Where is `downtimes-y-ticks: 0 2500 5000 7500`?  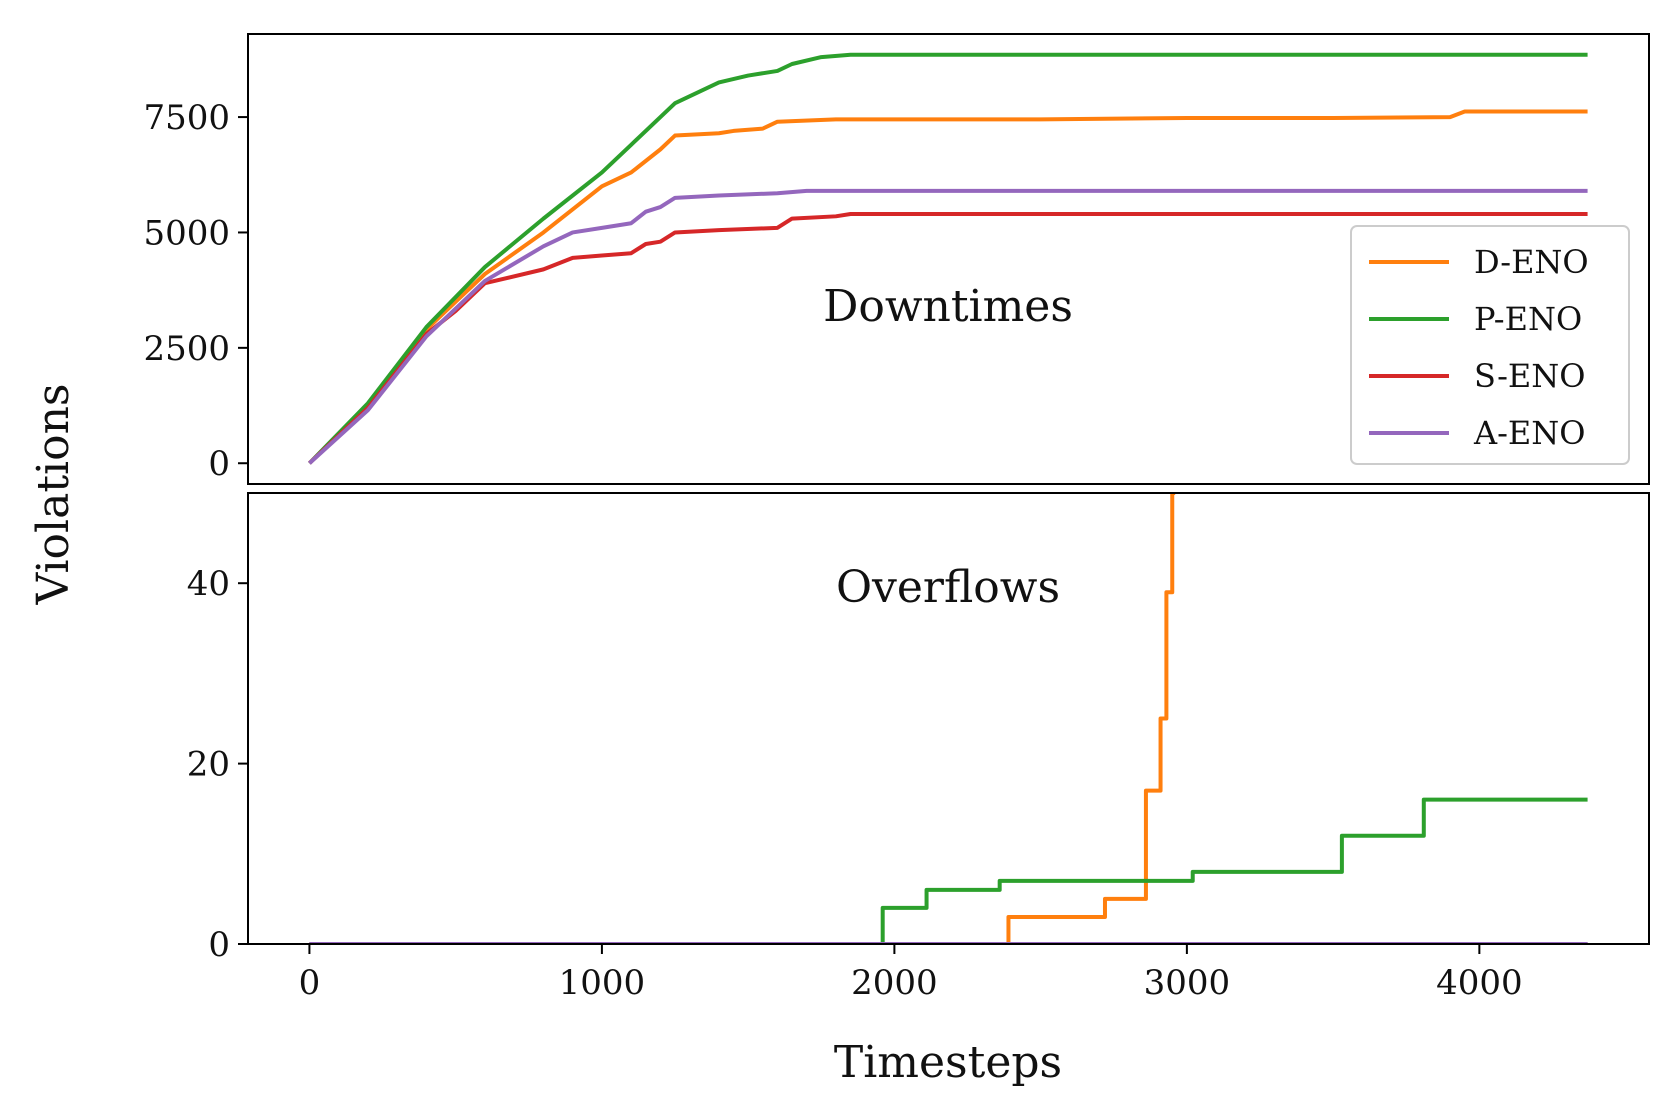 downtimes-y-ticks: 0 2500 5000 7500 is located at coordinates (195, 291).